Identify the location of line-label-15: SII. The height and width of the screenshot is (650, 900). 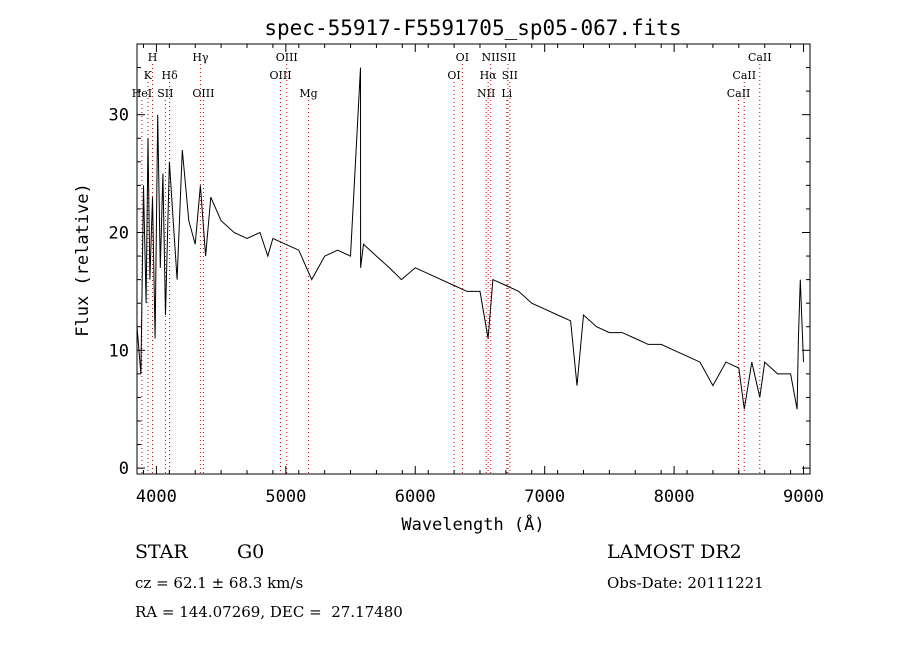
(510, 75).